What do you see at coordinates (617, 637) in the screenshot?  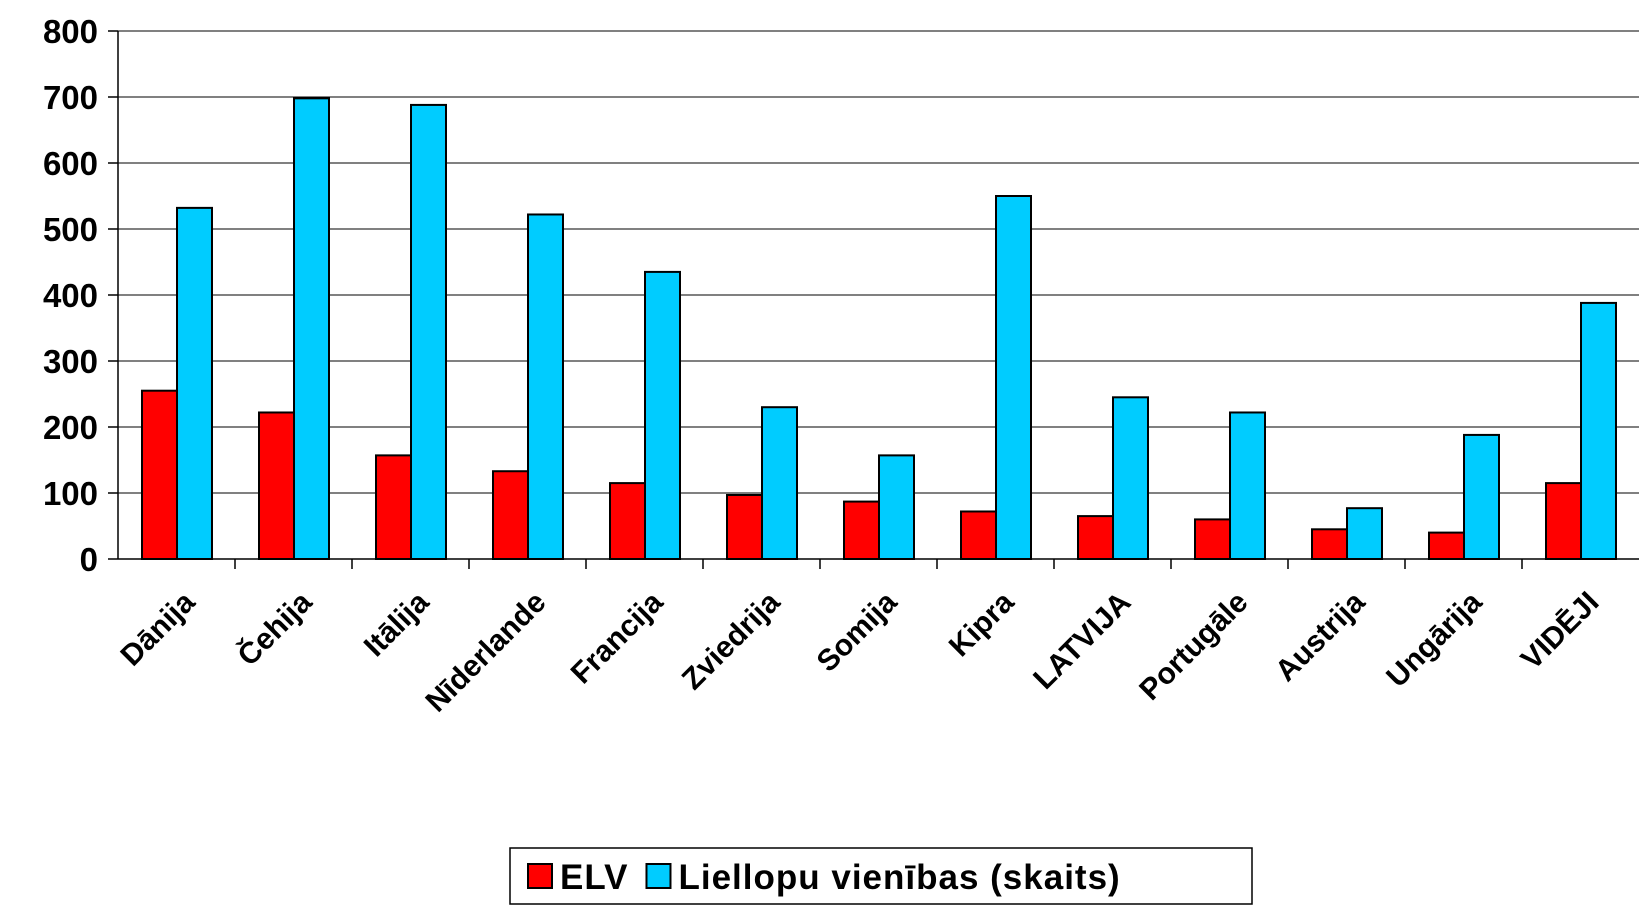 I see `x-tick-label: Francija` at bounding box center [617, 637].